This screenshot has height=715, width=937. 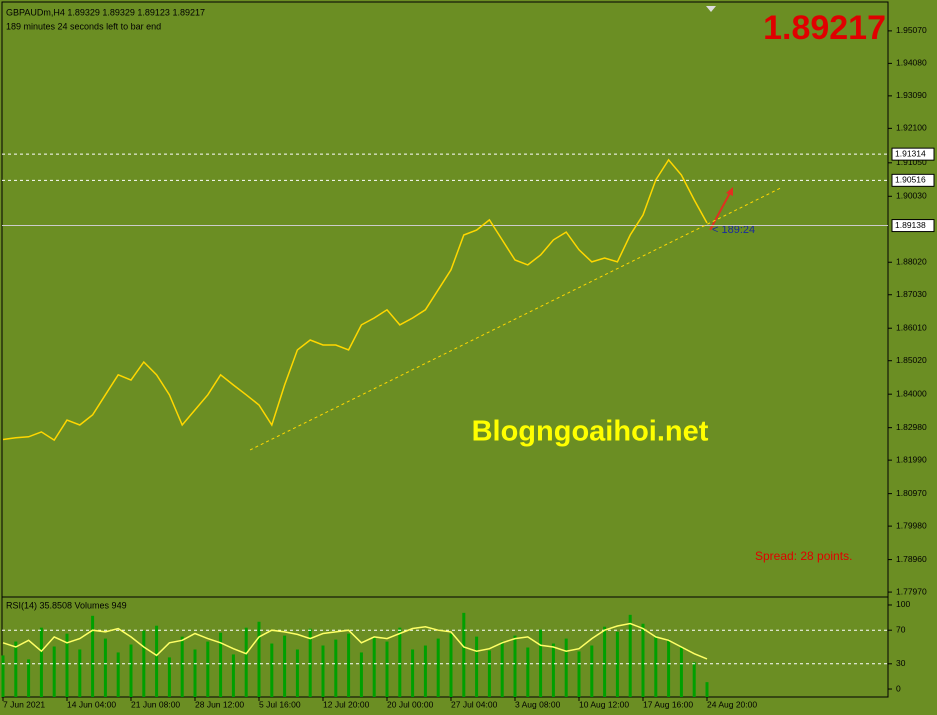 What do you see at coordinates (24, 704) in the screenshot?
I see `x-tick-label: 7 Jun 2021` at bounding box center [24, 704].